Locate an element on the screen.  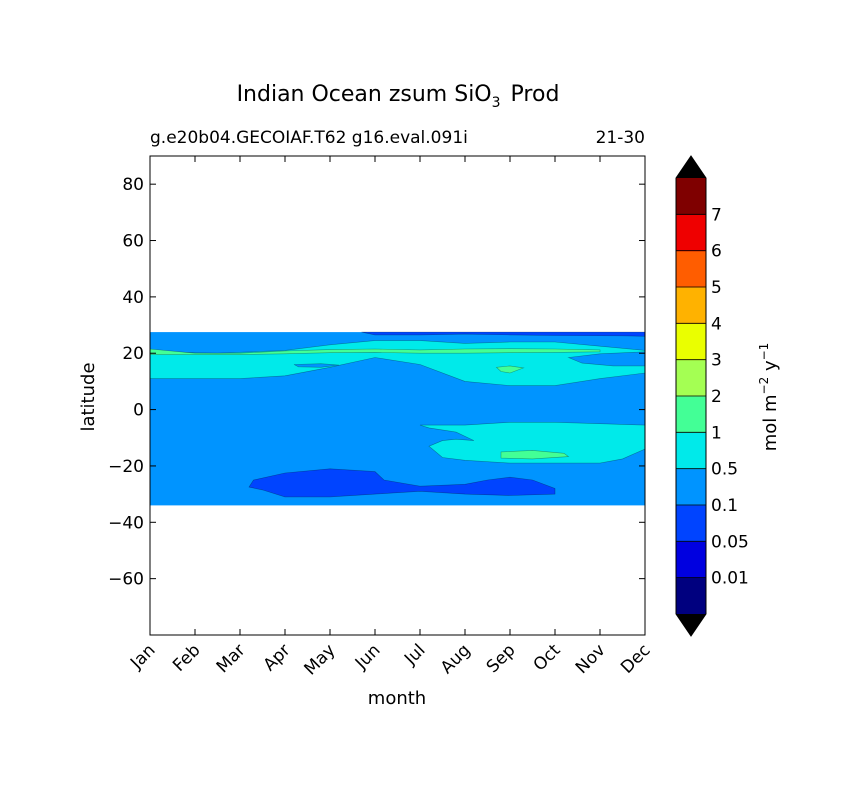
colorbar: 0.01 0.05 0.1 0.5 1 2 3 4 5 6 7 is located at coordinates (712, 396).